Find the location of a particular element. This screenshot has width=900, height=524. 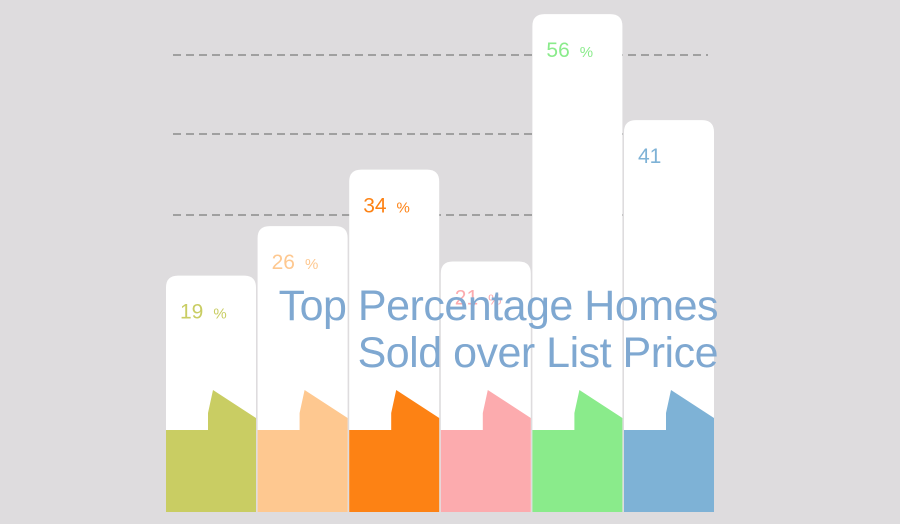

value-label: 56% is located at coordinates (569, 50).